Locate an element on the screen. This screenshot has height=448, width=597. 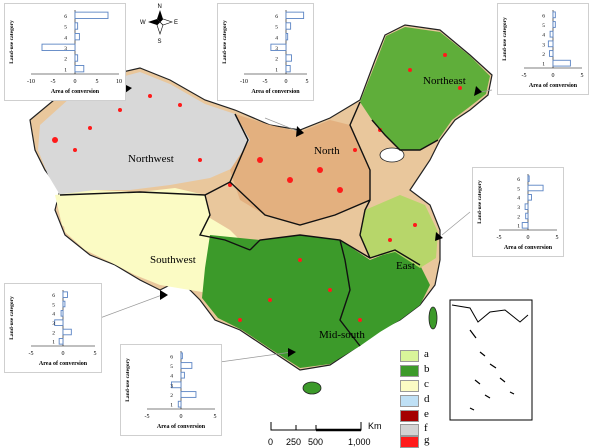
scale-tick-0: 0 is located at coordinates (271, 442).